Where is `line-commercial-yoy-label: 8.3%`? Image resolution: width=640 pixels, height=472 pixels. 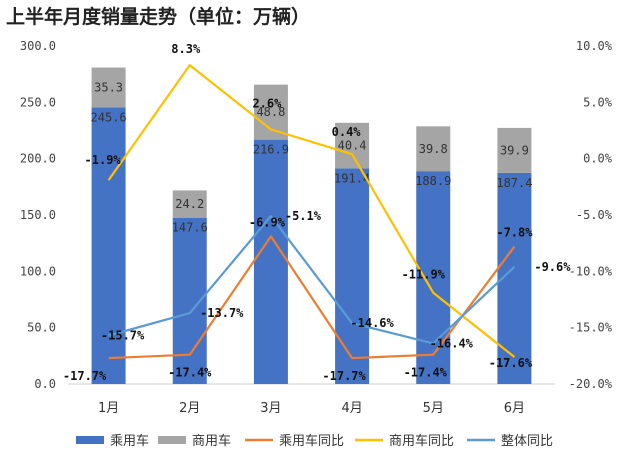
line-commercial-yoy-label: 8.3% is located at coordinates (186, 49).